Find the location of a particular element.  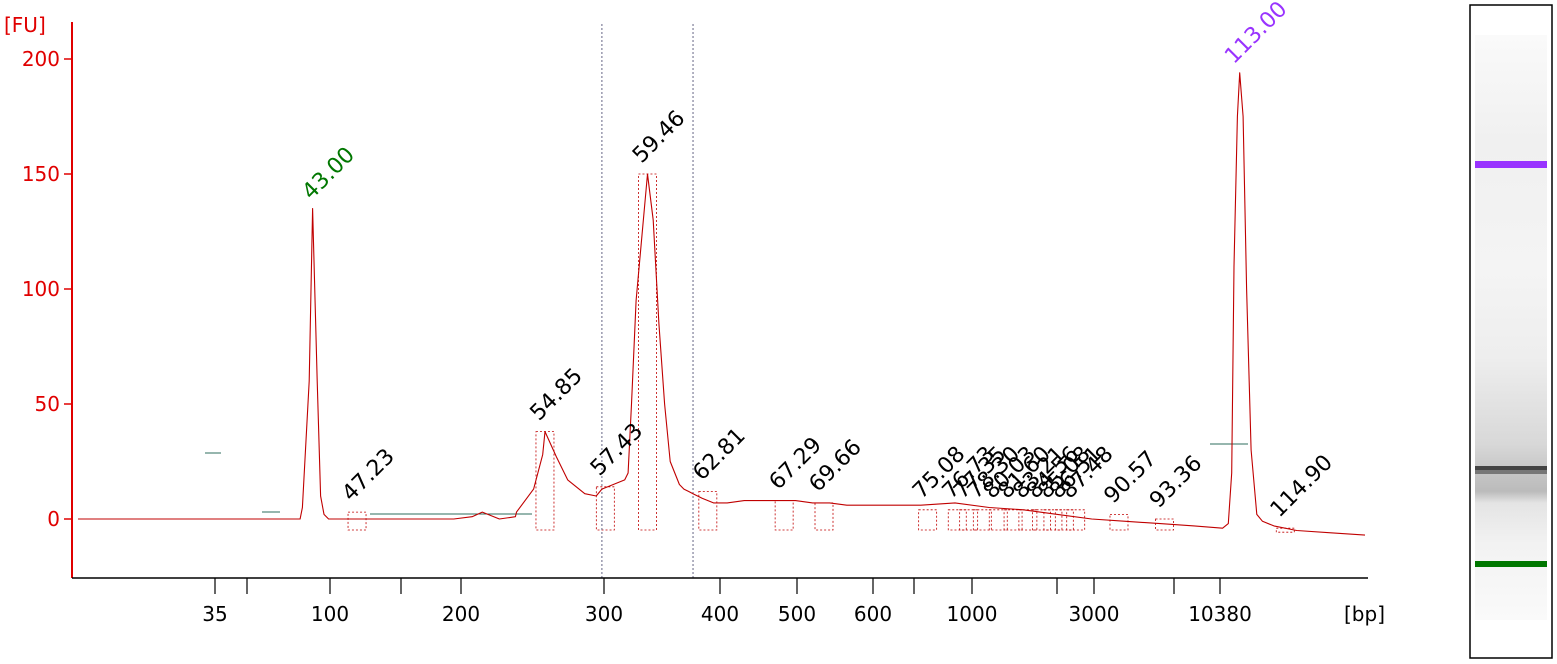

x-axis-title: [bp] is located at coordinates (1364, 614).